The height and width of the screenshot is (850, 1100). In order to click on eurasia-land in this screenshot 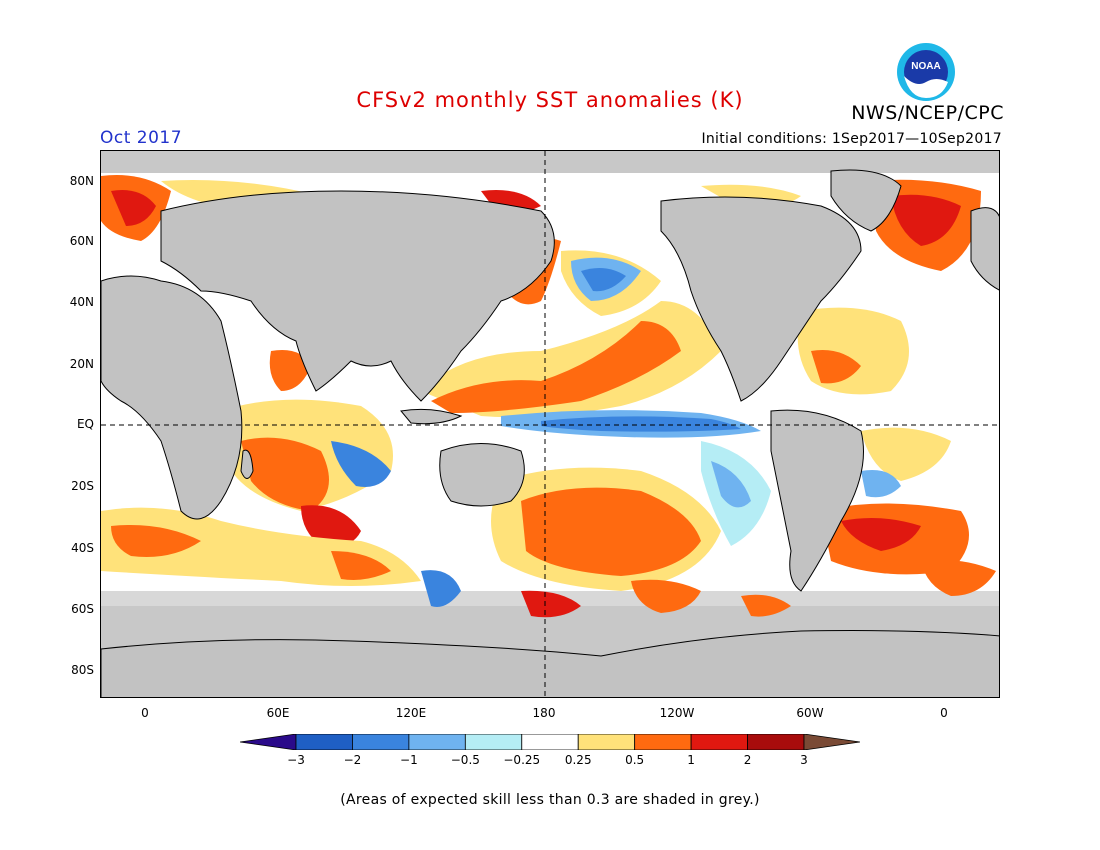, I will do `click(357, 296)`.